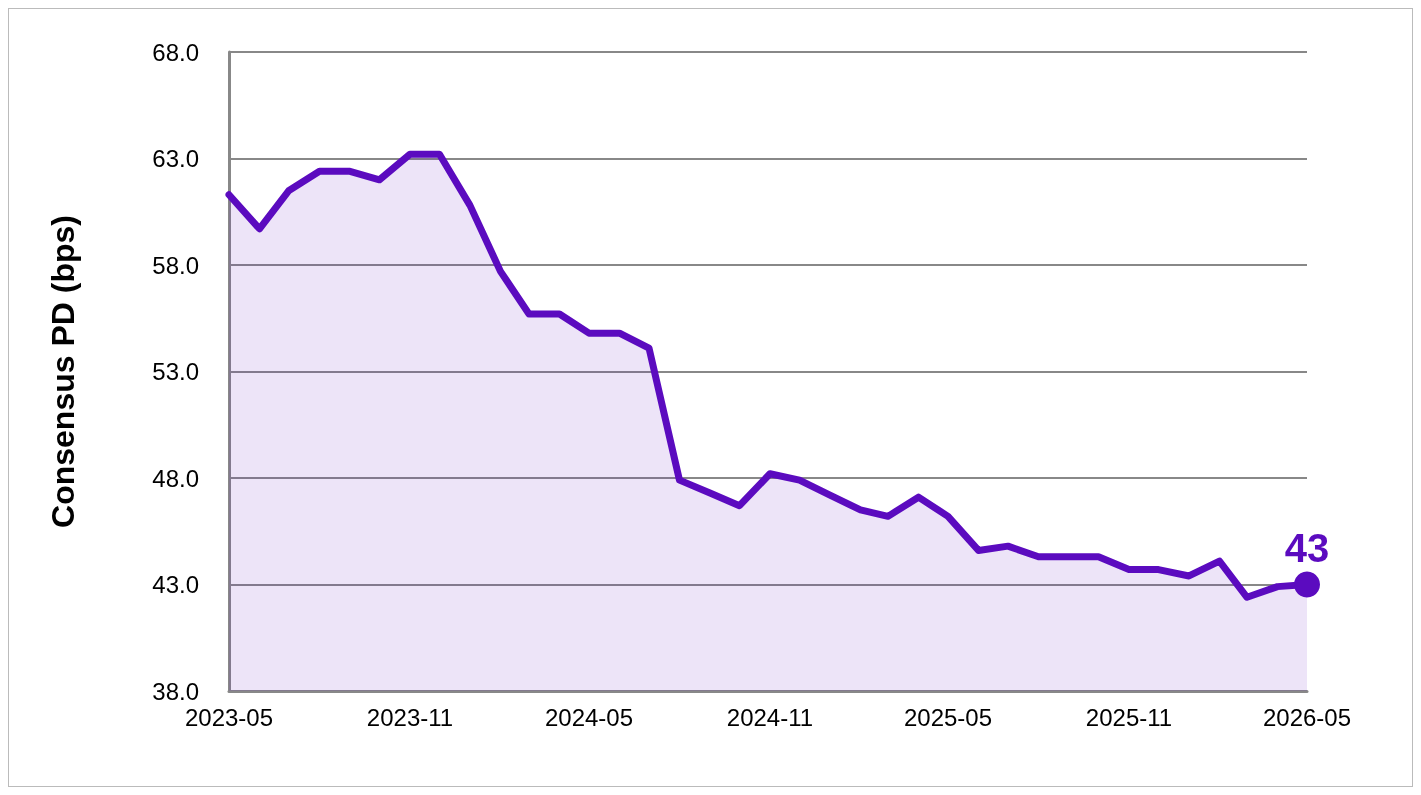 The height and width of the screenshot is (795, 1421). Describe the element at coordinates (410, 717) in the screenshot. I see `x-tick-label: 2023-11` at that location.